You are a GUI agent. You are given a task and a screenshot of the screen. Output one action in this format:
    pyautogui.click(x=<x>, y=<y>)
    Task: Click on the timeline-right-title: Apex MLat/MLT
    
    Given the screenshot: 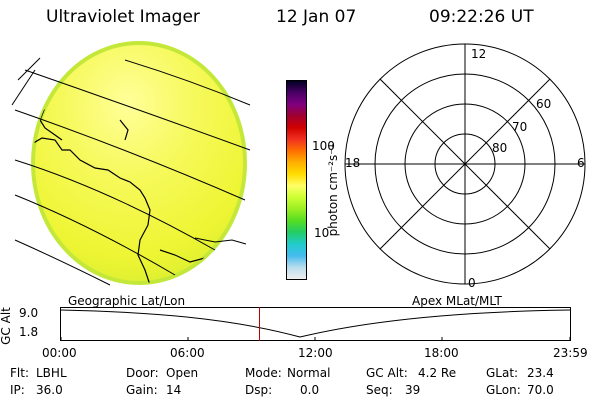 What is the action you would take?
    pyautogui.click(x=457, y=301)
    